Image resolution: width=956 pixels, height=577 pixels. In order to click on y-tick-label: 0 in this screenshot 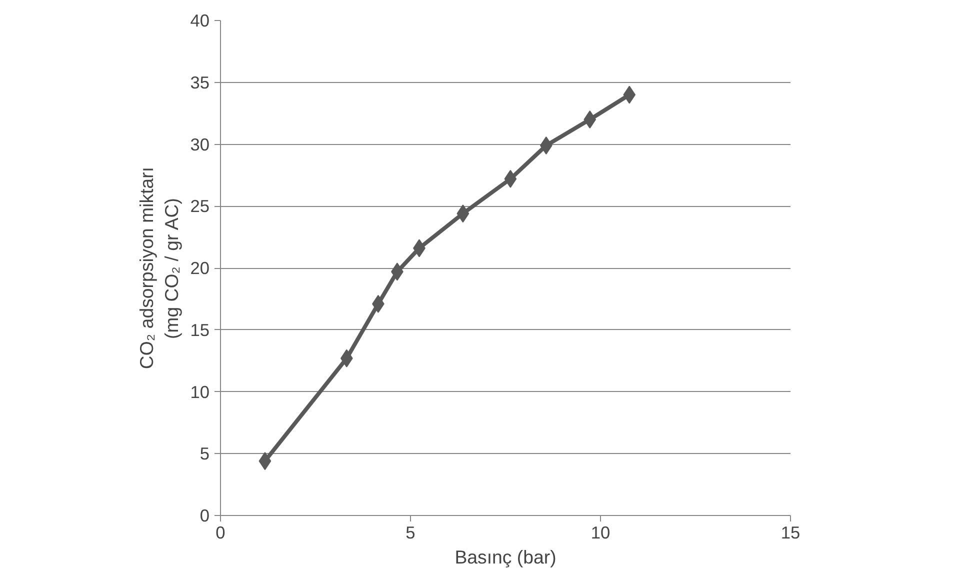, I will do `click(205, 516)`.